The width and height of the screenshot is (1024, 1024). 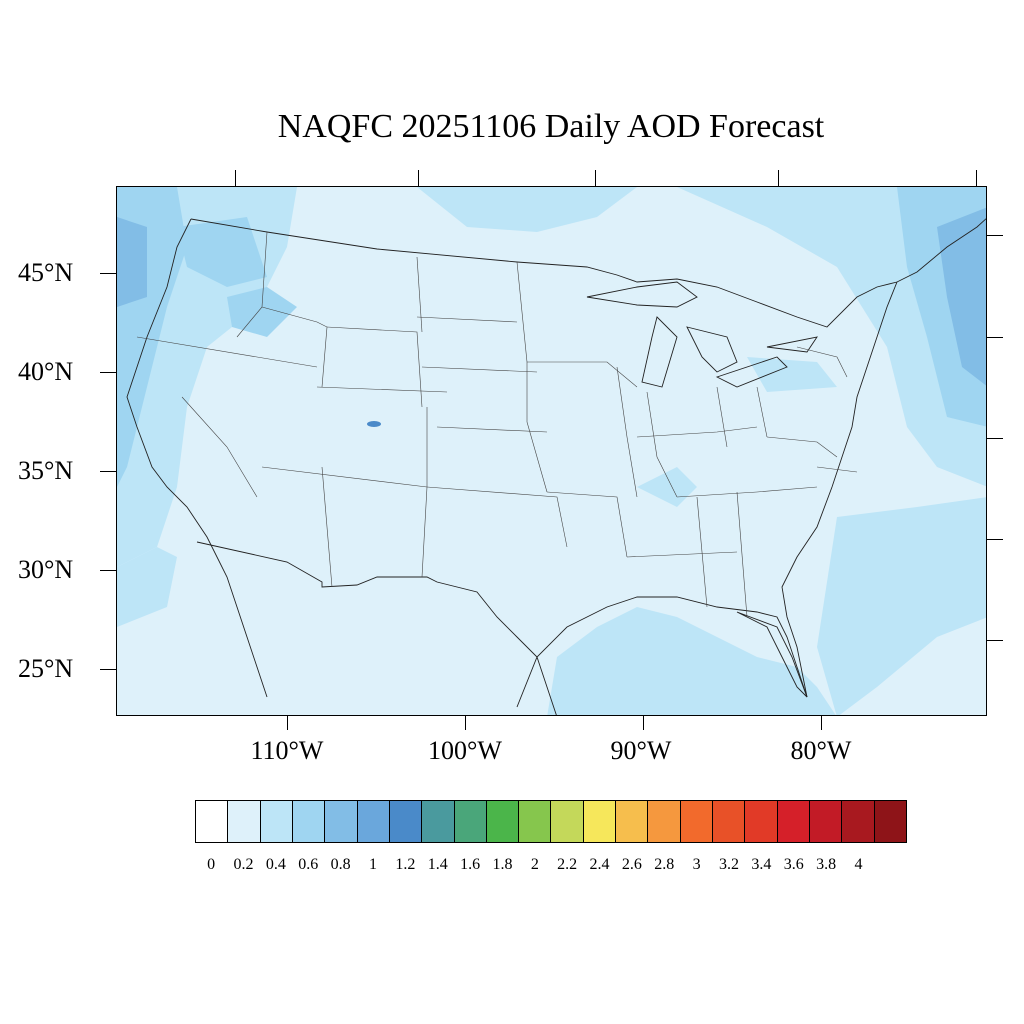 I want to click on lon-label-100: 100°W, so click(x=465, y=750).